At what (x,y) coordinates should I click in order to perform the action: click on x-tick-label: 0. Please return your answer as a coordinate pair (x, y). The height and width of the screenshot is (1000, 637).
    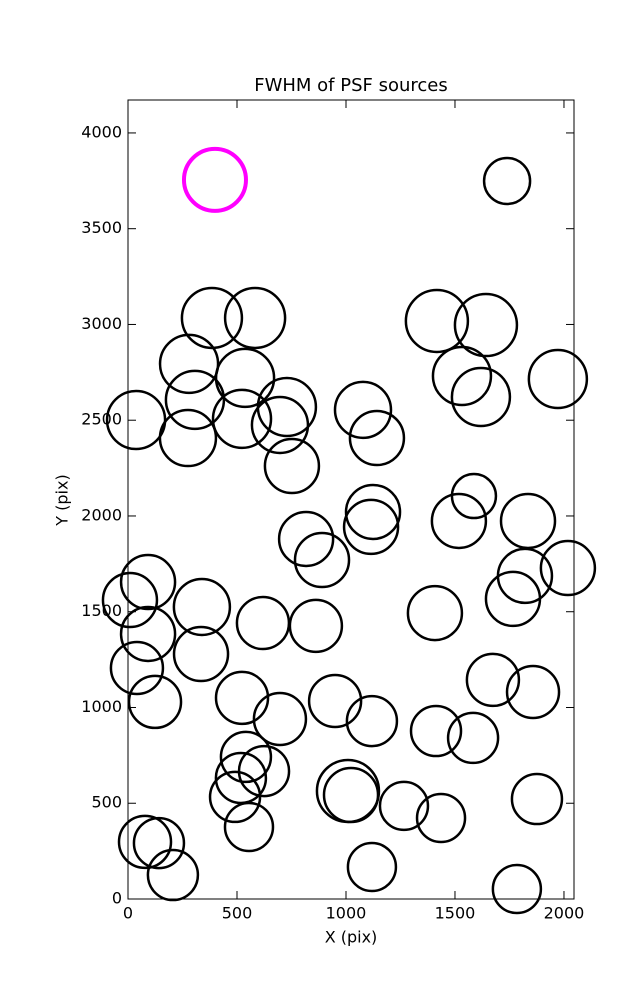
    Looking at the image, I should click on (128, 913).